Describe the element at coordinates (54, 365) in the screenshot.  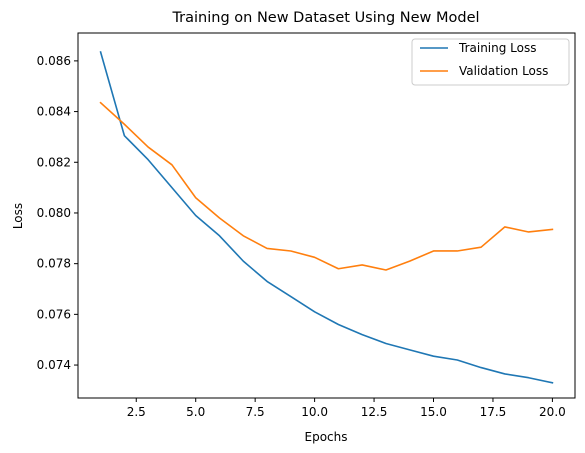
I see `y-tick-label: 0.074` at that location.